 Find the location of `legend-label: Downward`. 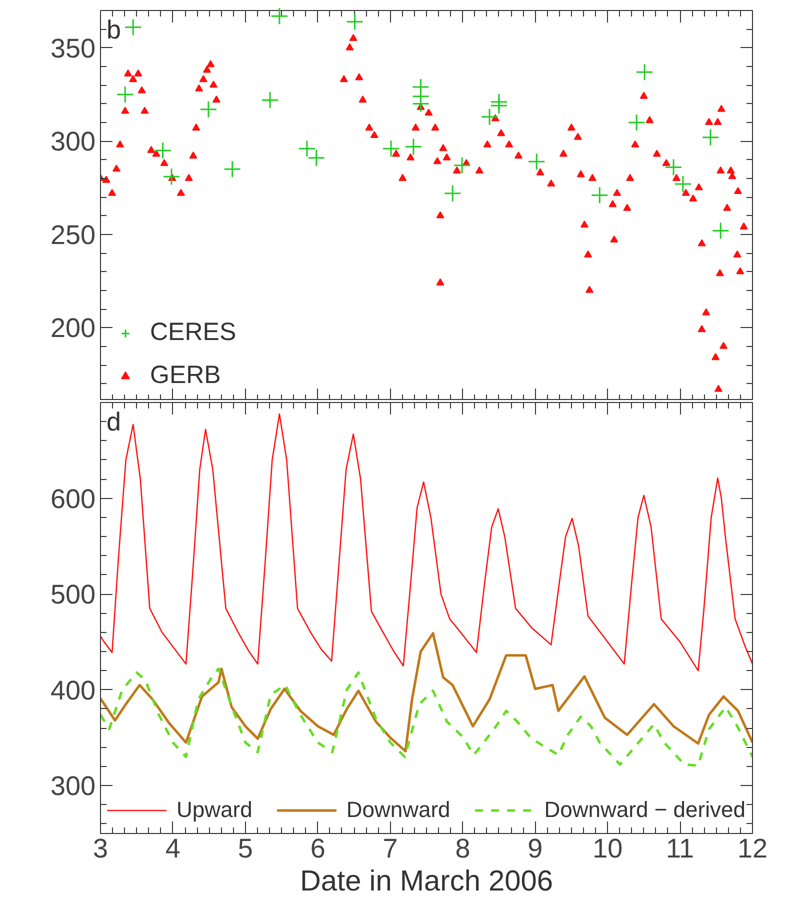

legend-label: Downward is located at coordinates (398, 810).